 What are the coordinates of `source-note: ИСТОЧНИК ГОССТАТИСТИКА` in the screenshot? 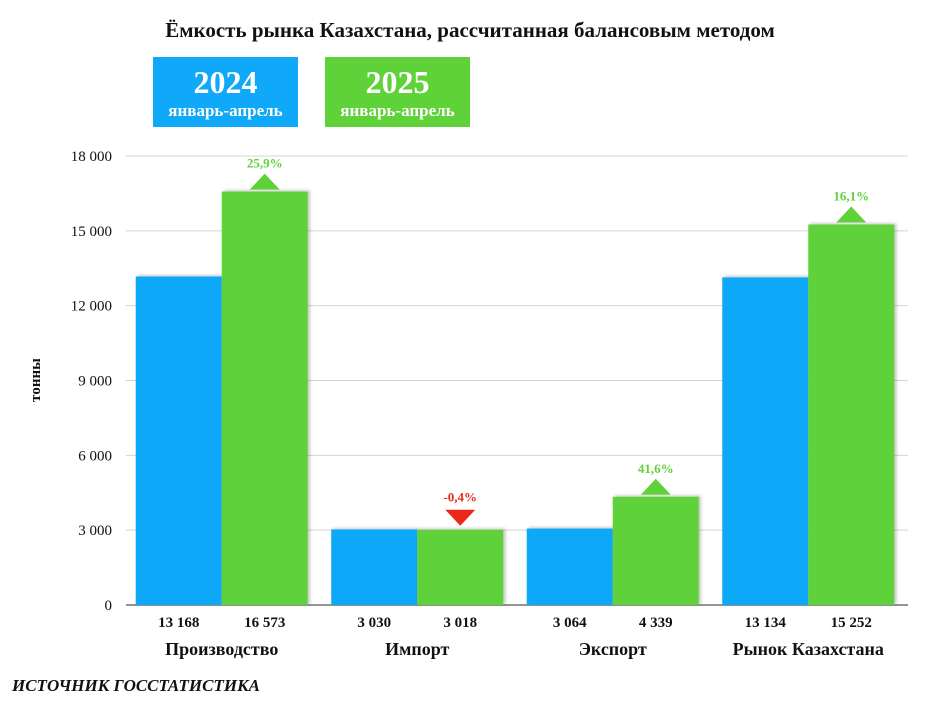 It's located at (136, 685).